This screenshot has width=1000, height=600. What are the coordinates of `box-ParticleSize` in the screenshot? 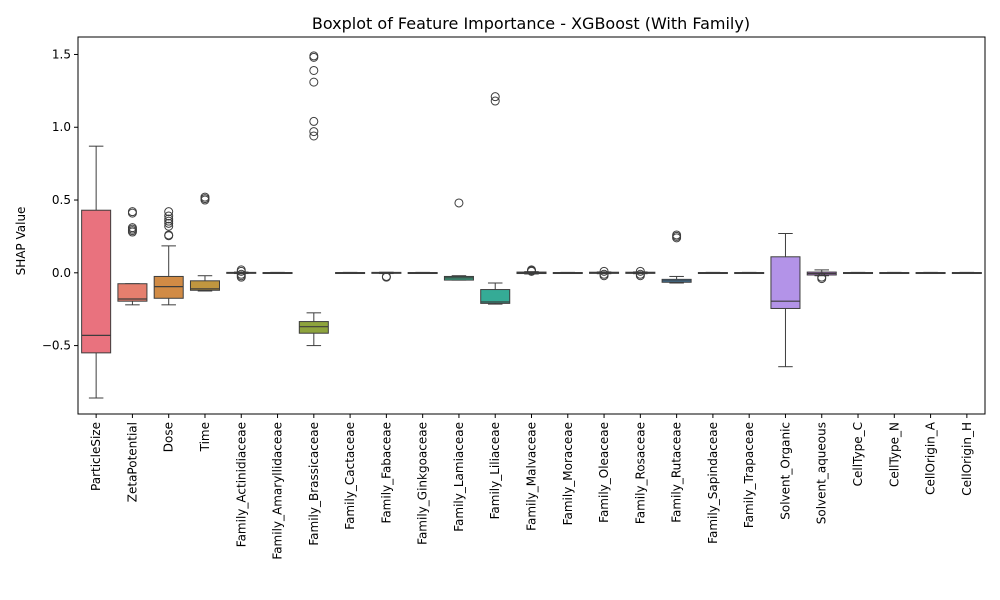 It's located at (96, 281).